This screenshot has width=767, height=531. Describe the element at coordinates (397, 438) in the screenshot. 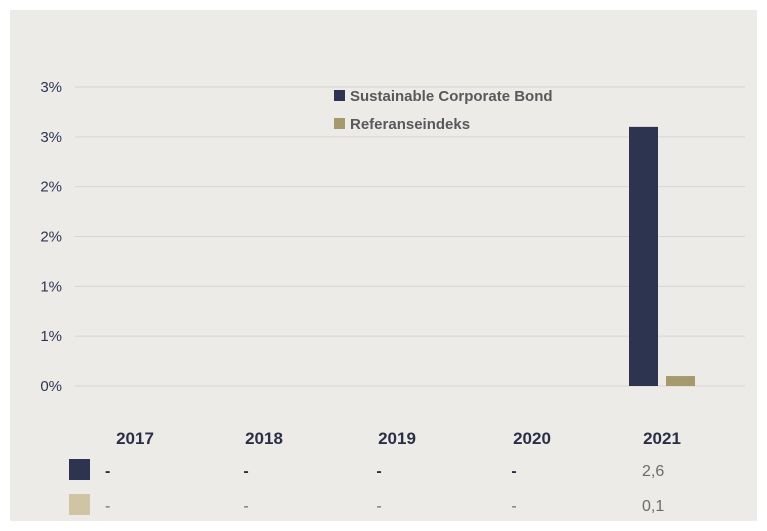

I see `category-label: 2019` at that location.